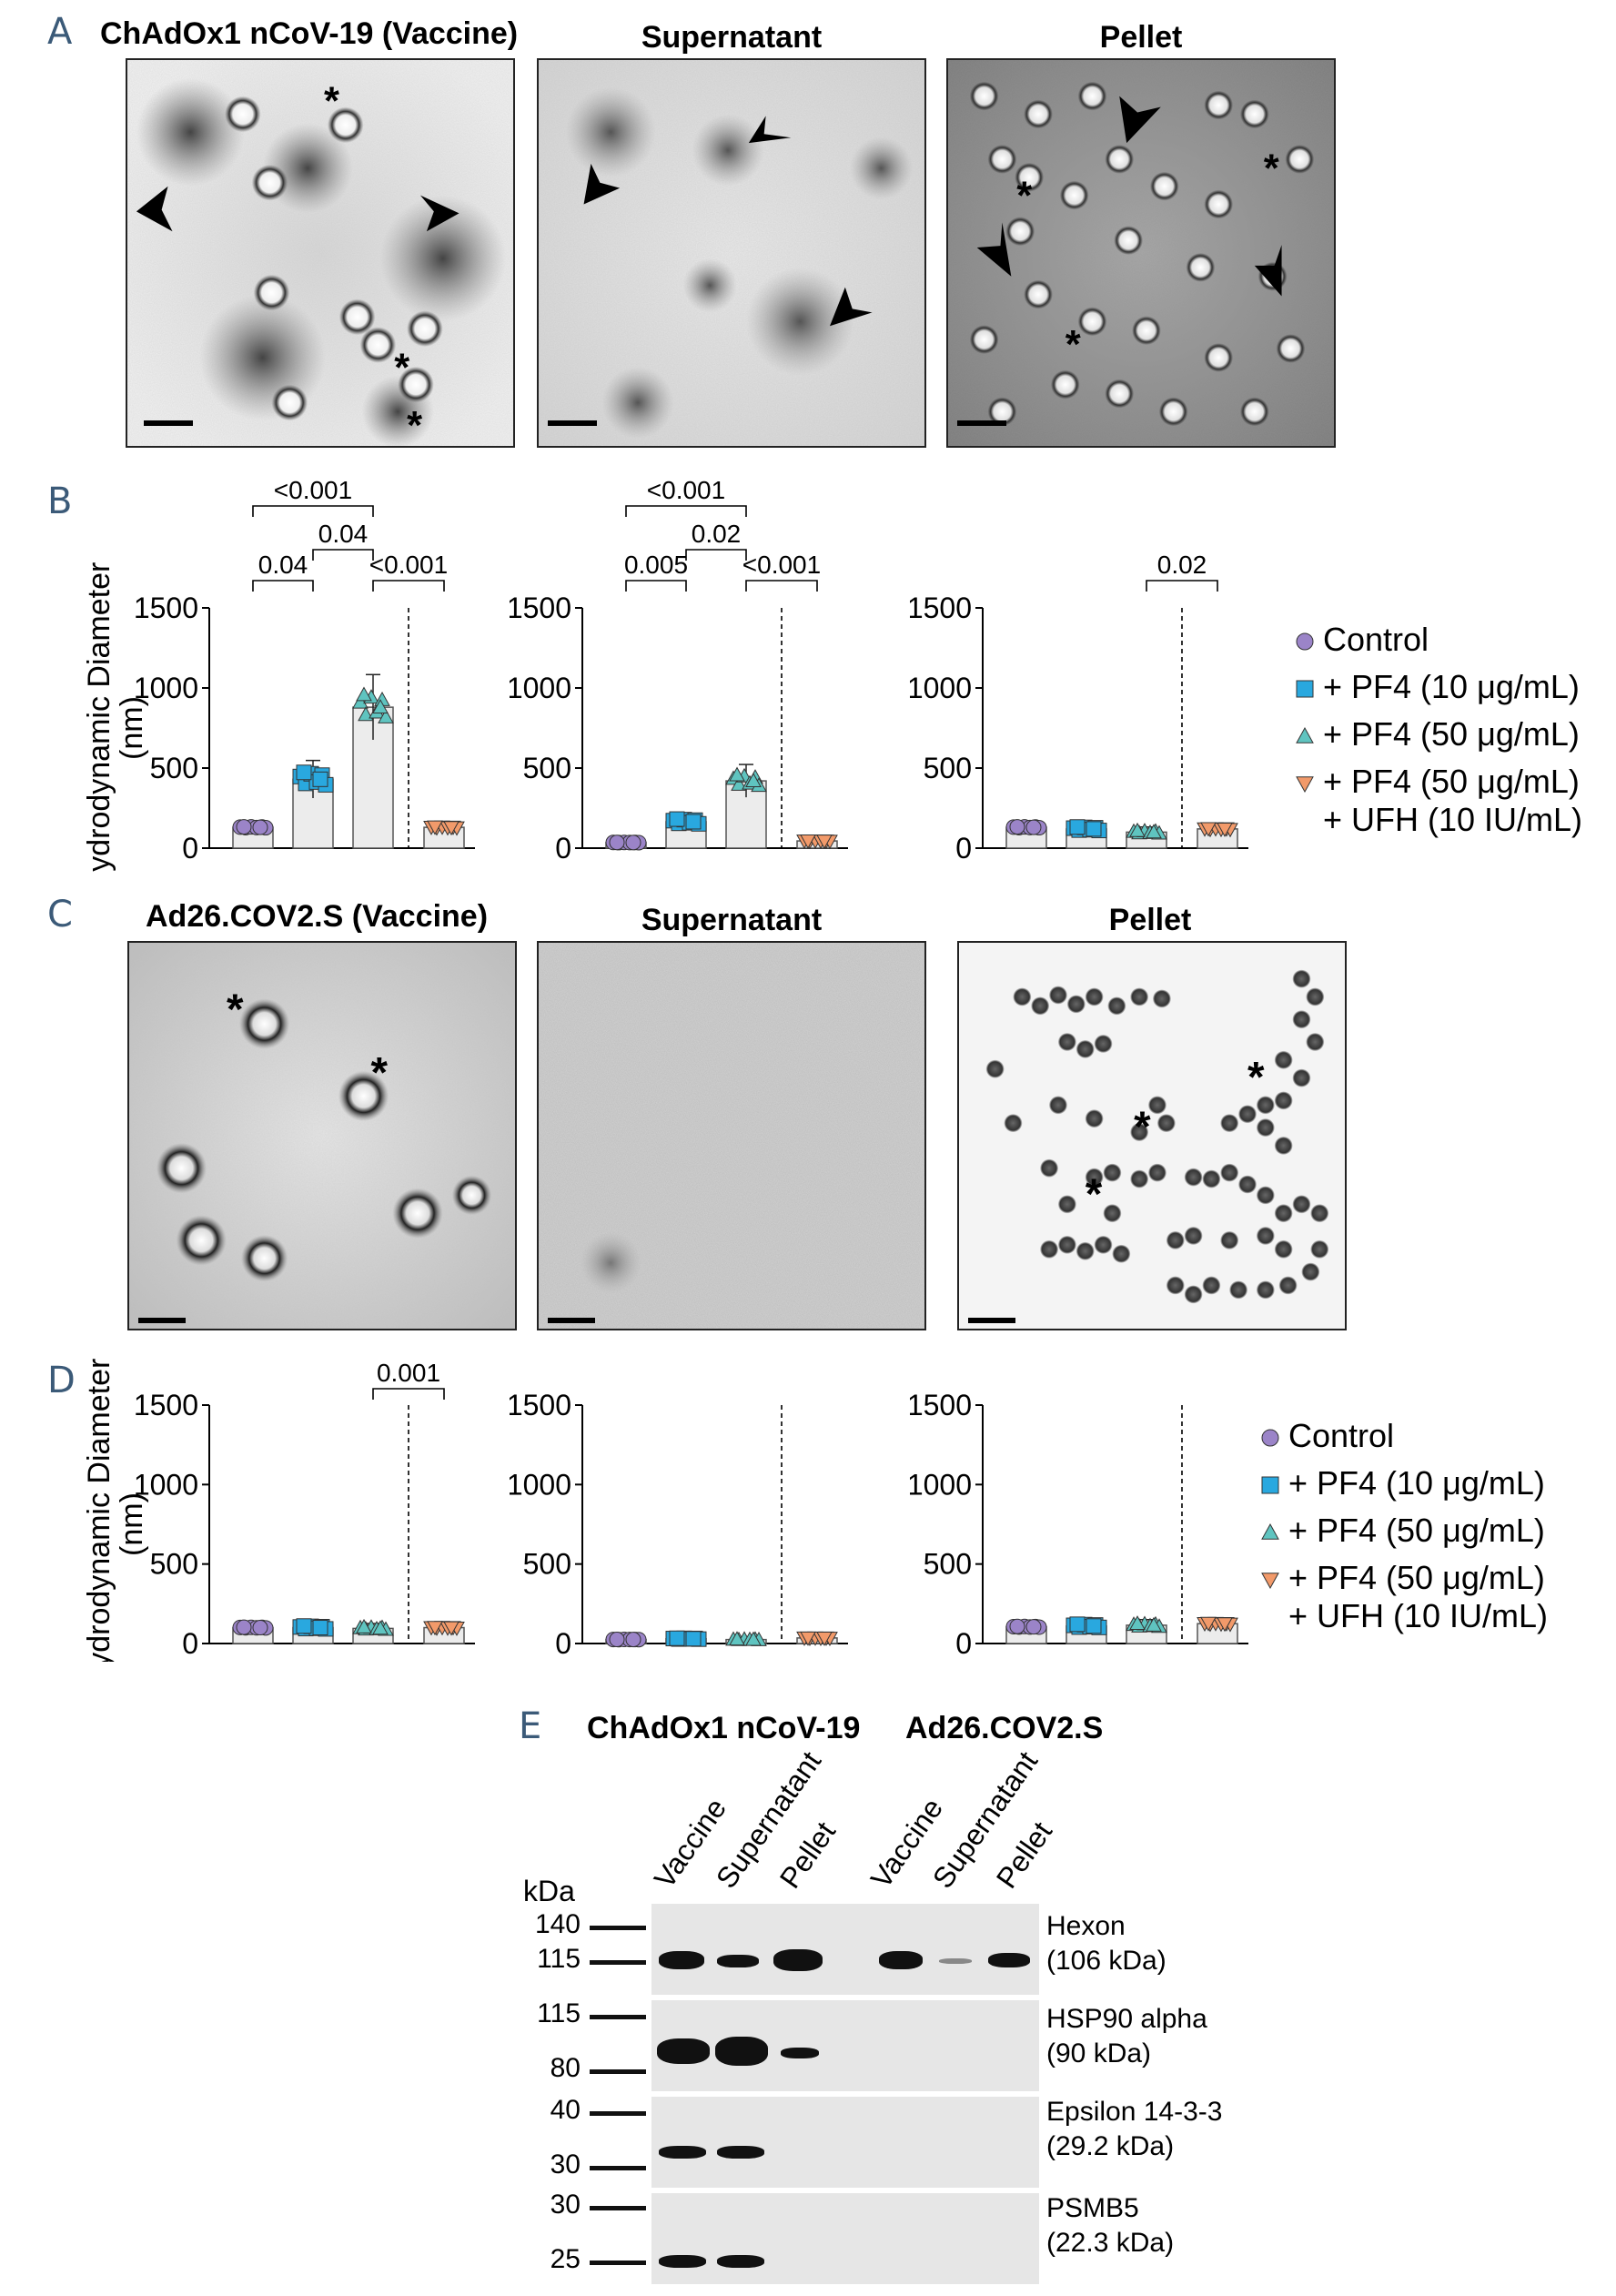  I want to click on legend-entry: + PF4 (50 μg/mL)+ UFH (10 IU/mL), so click(1439, 801).